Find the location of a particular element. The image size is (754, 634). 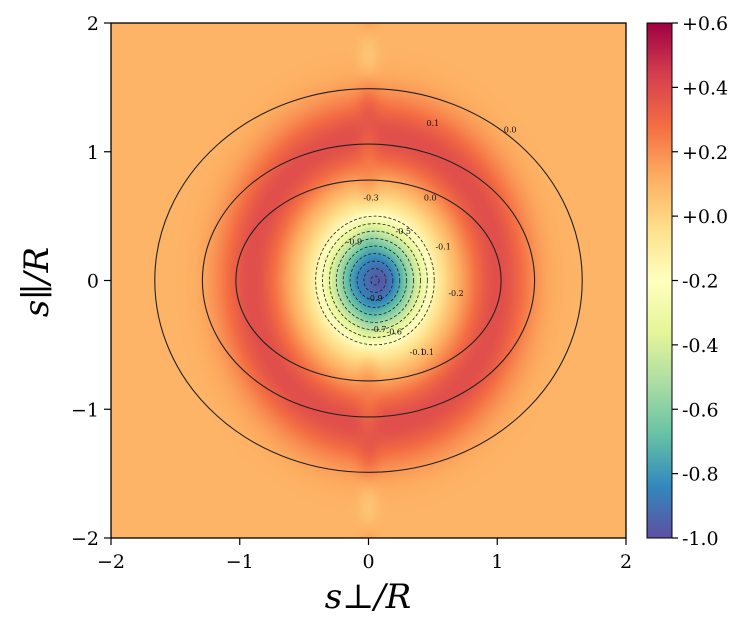

colorbar-tick-label: -0.2 is located at coordinates (700, 282).